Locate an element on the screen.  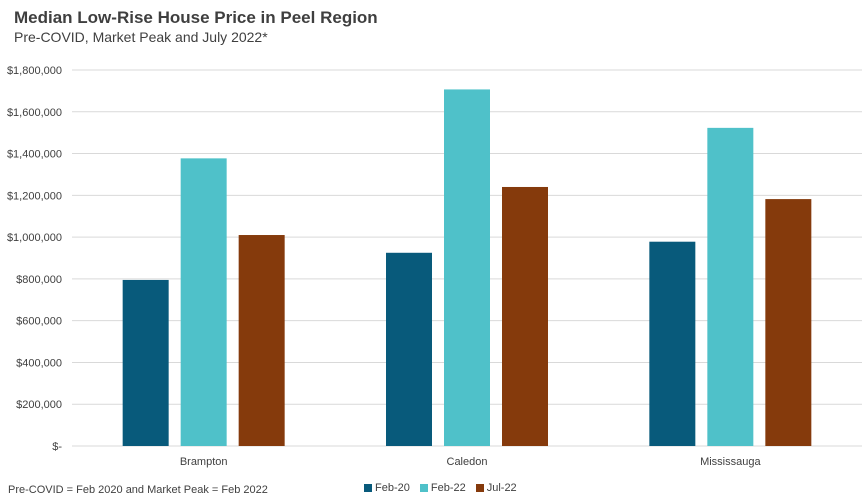
legend-item: Feb-22 is located at coordinates (442, 488).